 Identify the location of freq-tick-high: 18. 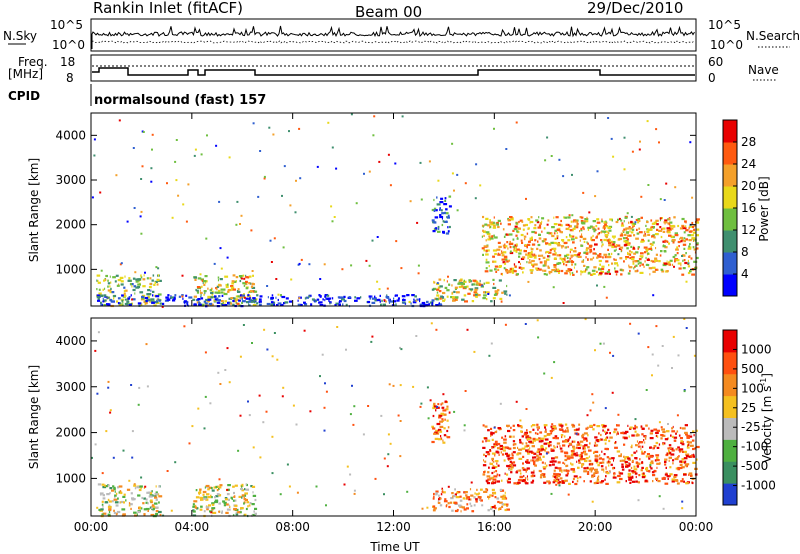
(67, 62).